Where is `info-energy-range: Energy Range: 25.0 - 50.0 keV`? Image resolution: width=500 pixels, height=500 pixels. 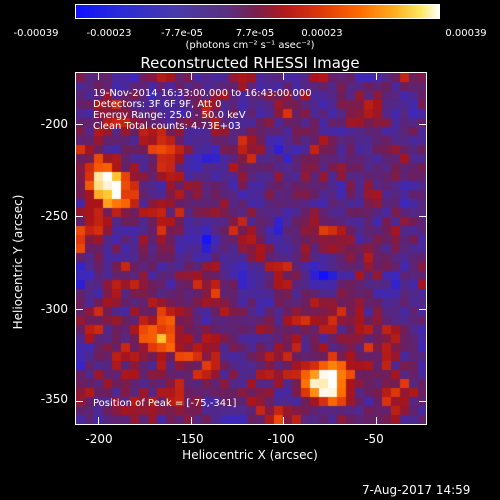
info-energy-range: Energy Range: 25.0 - 50.0 keV is located at coordinates (169, 115).